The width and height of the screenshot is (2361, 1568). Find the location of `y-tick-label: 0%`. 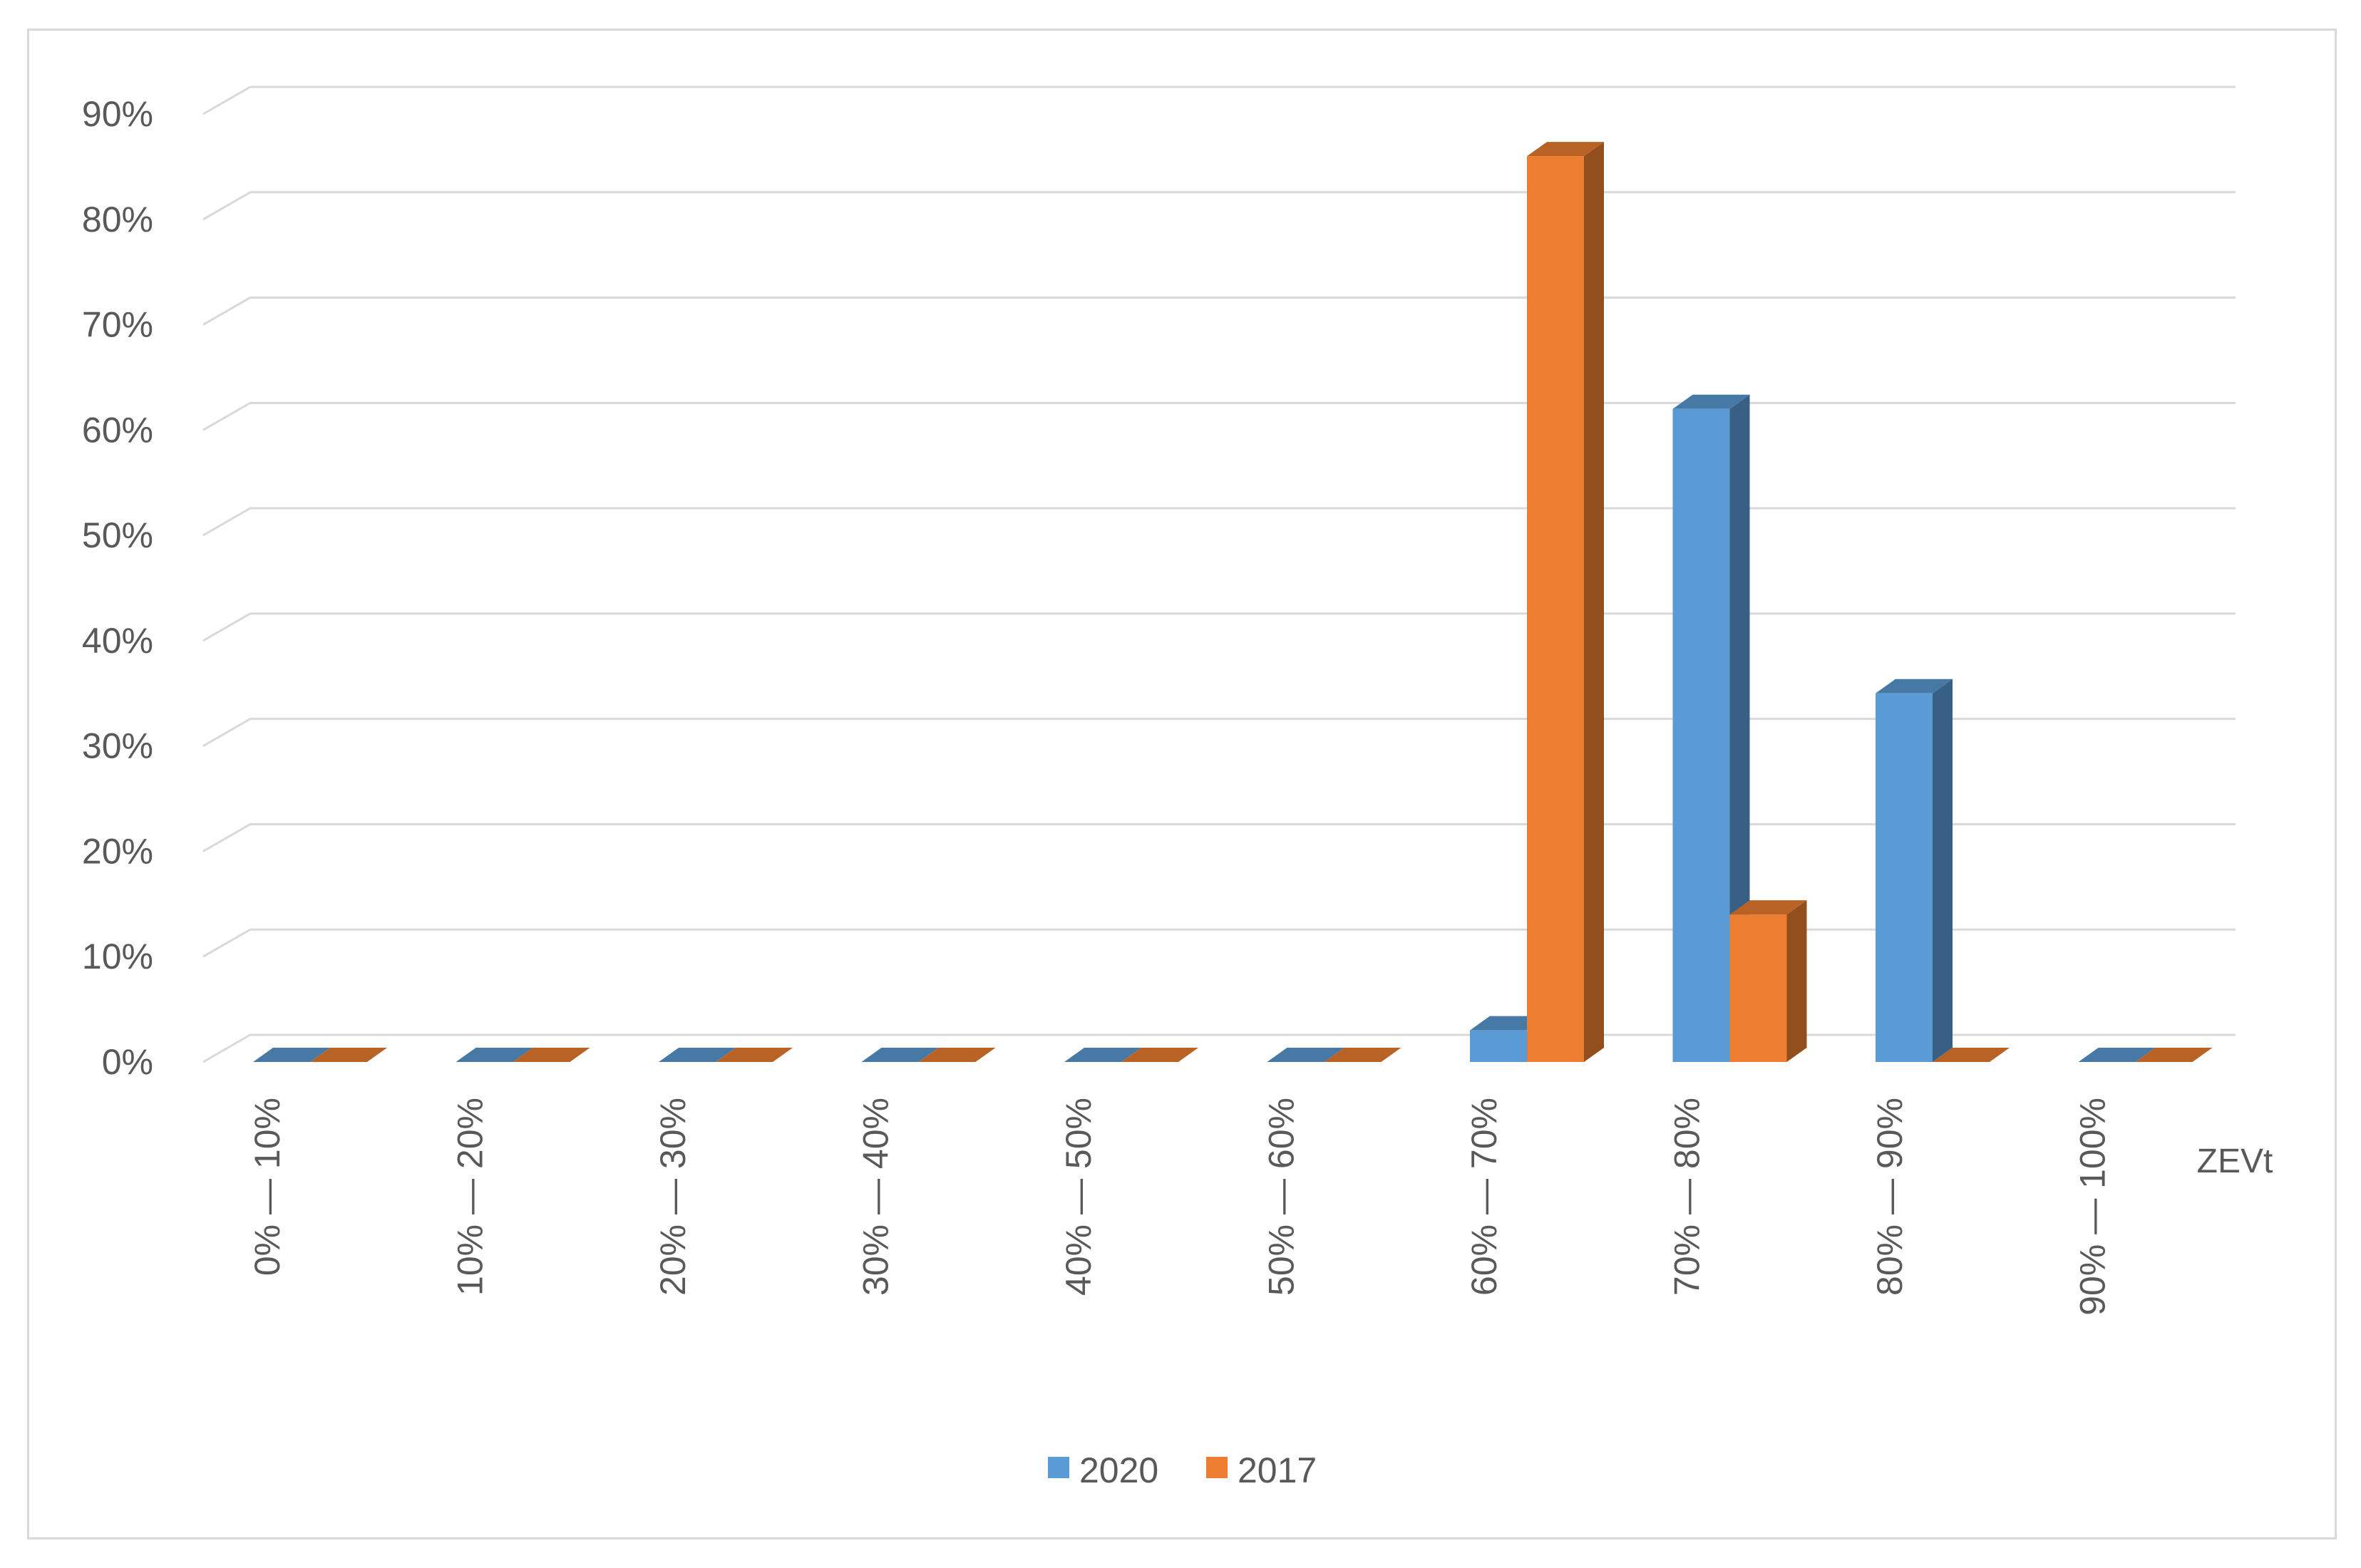

y-tick-label: 0% is located at coordinates (128, 1062).